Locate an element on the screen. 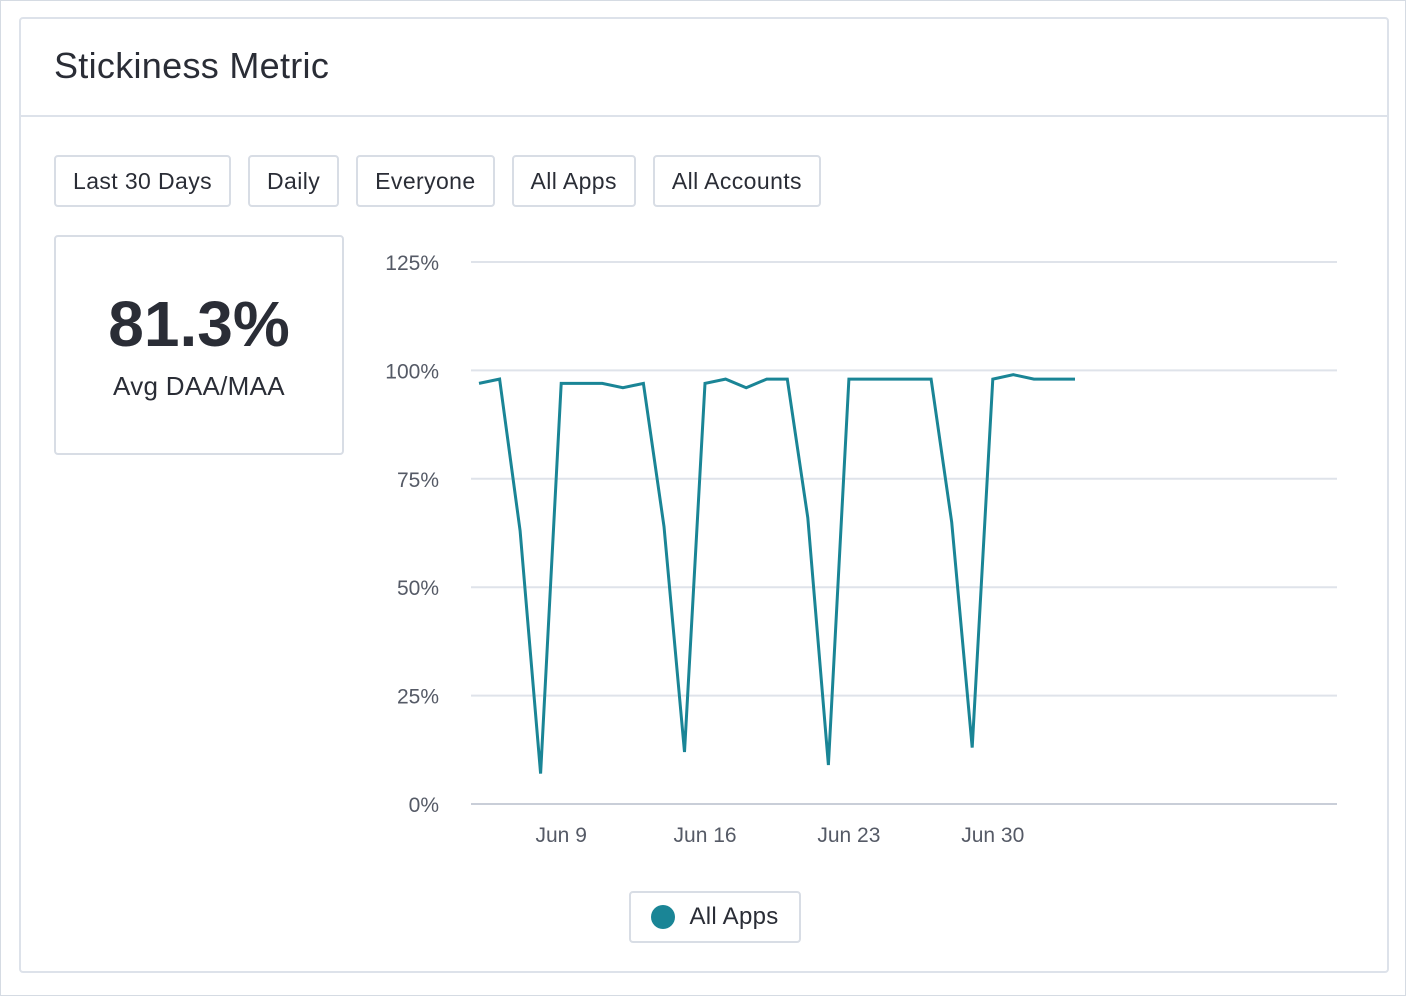 The height and width of the screenshot is (996, 1406). card-header: Stickiness Metric is located at coordinates (704, 68).